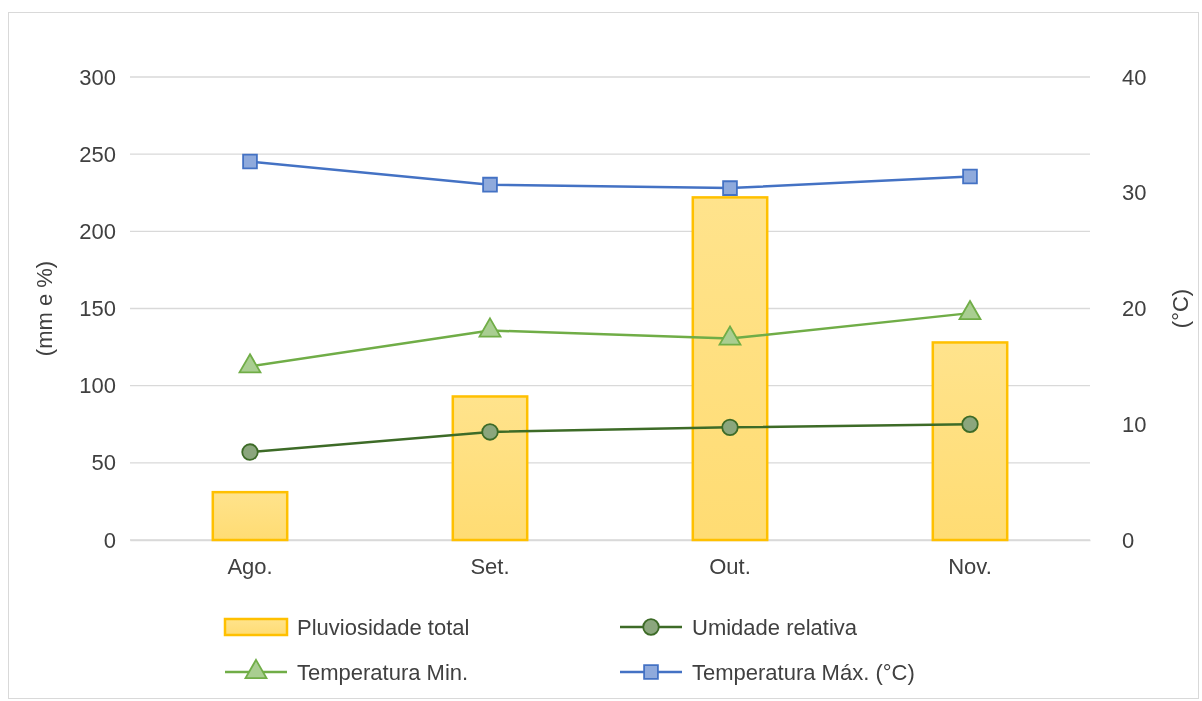 This screenshot has height=701, width=1202. What do you see at coordinates (490, 566) in the screenshot?
I see `x-tick-label: Set.` at bounding box center [490, 566].